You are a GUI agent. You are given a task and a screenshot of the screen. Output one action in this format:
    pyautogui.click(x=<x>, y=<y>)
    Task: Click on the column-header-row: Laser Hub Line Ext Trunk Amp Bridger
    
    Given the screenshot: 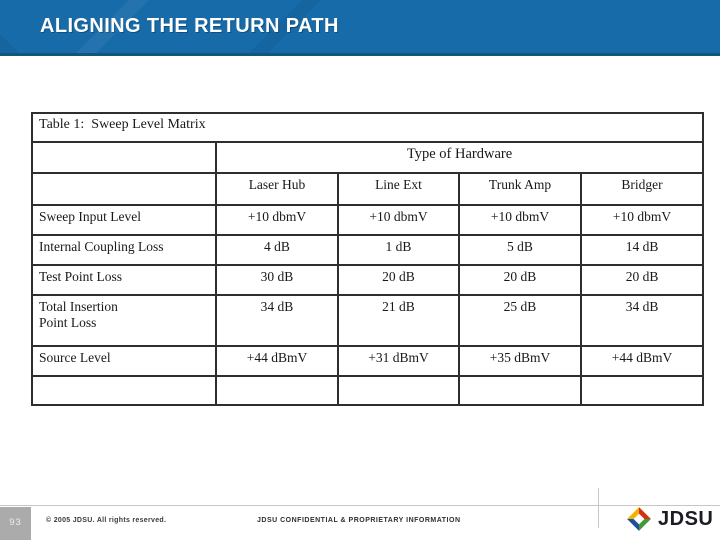 What is the action you would take?
    pyautogui.click(x=368, y=189)
    